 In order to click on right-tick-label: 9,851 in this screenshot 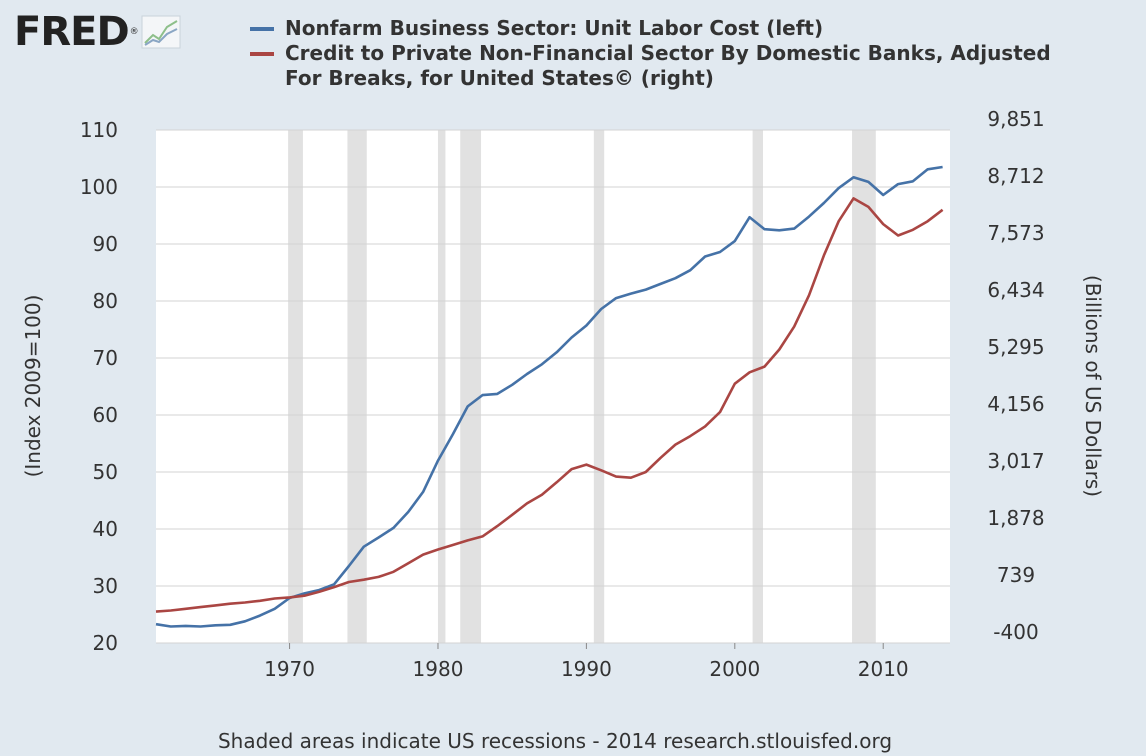, I will do `click(1015, 119)`.